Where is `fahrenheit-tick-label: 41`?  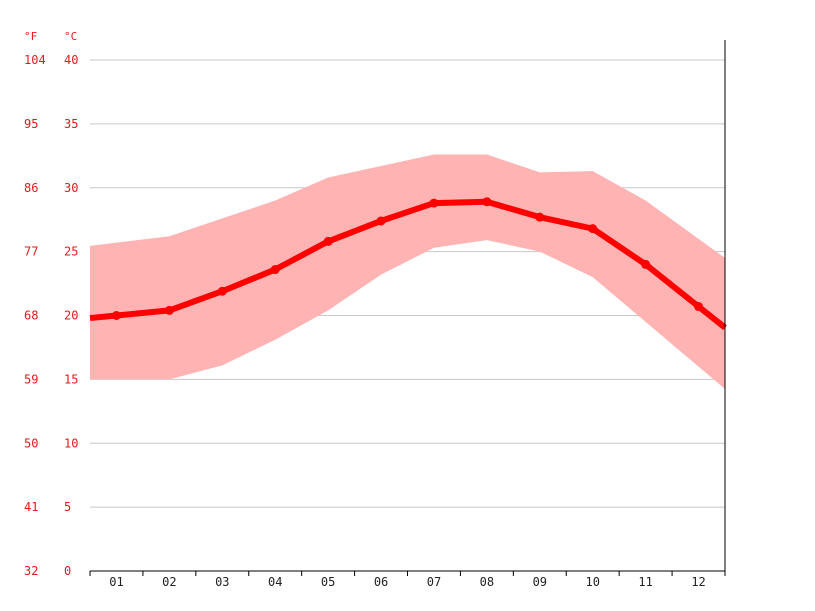
fahrenheit-tick-label: 41 is located at coordinates (31, 507).